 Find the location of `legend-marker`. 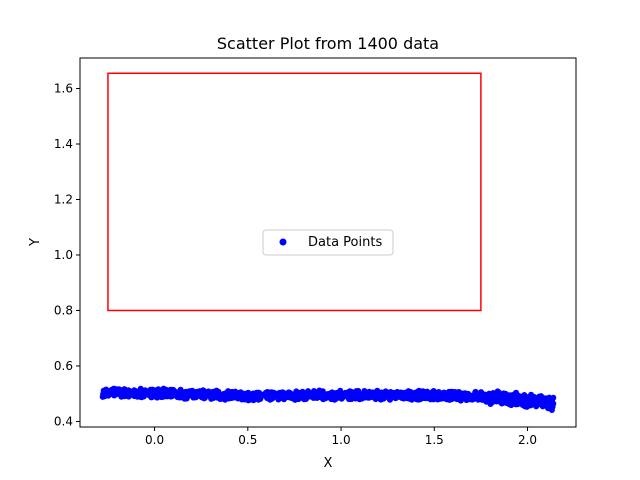

legend-marker is located at coordinates (283, 242).